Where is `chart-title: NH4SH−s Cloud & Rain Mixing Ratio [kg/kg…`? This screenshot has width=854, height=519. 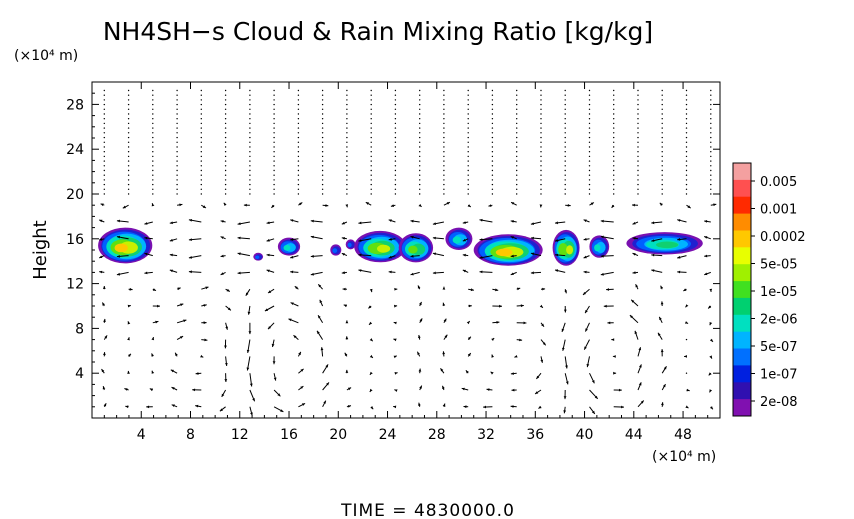
chart-title: NH4SH−s Cloud & Rain Mixing Ratio [kg/kg… is located at coordinates (378, 31).